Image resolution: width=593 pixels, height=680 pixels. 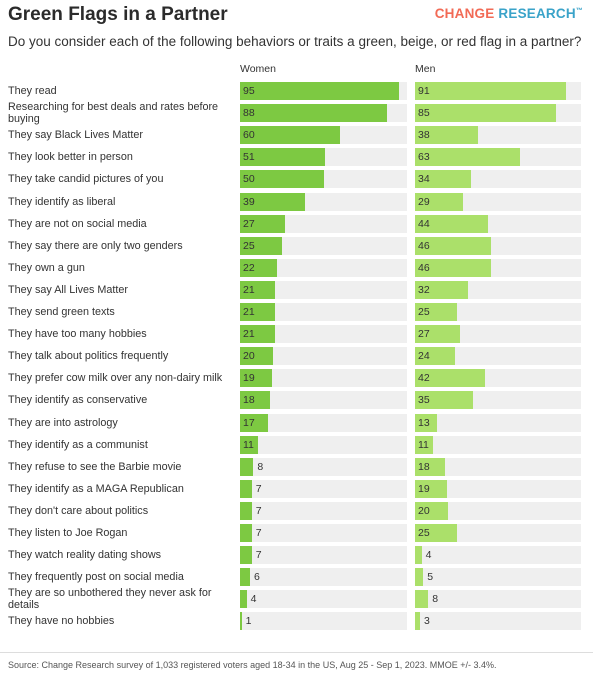 I want to click on data-label-women: 18, so click(x=249, y=400).